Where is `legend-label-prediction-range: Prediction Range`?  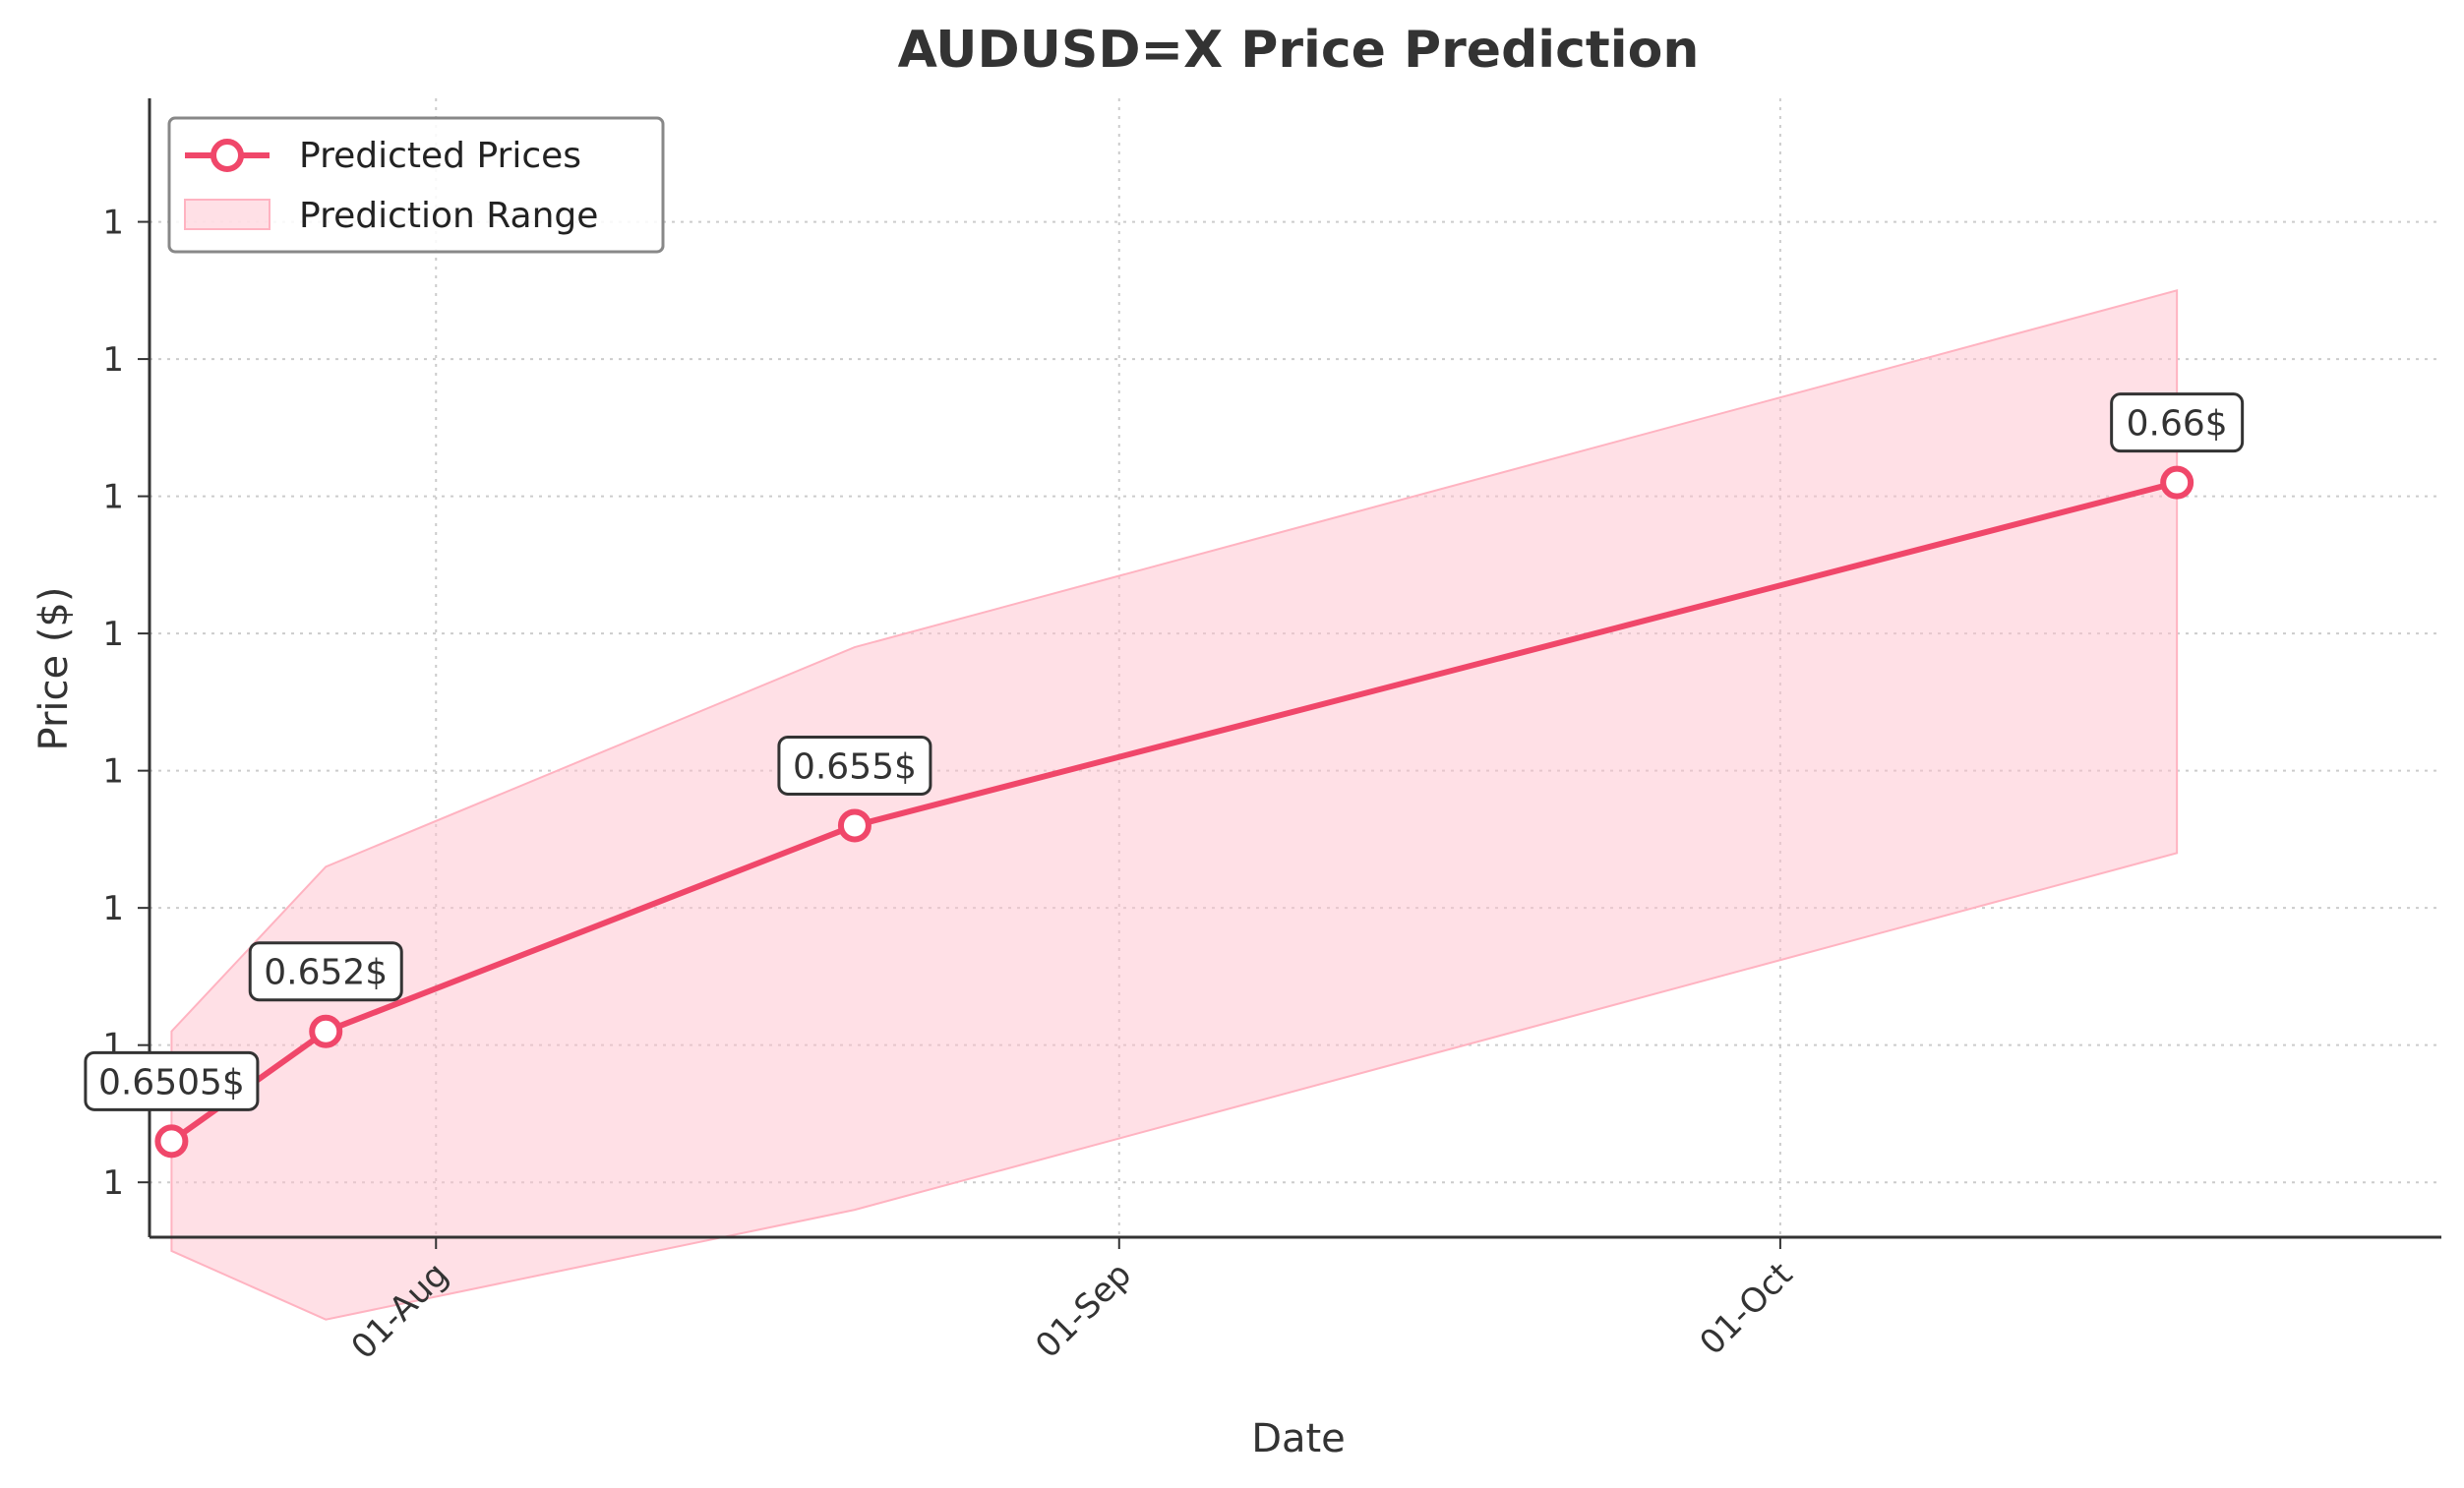
legend-label-prediction-range: Prediction Range is located at coordinates (449, 216).